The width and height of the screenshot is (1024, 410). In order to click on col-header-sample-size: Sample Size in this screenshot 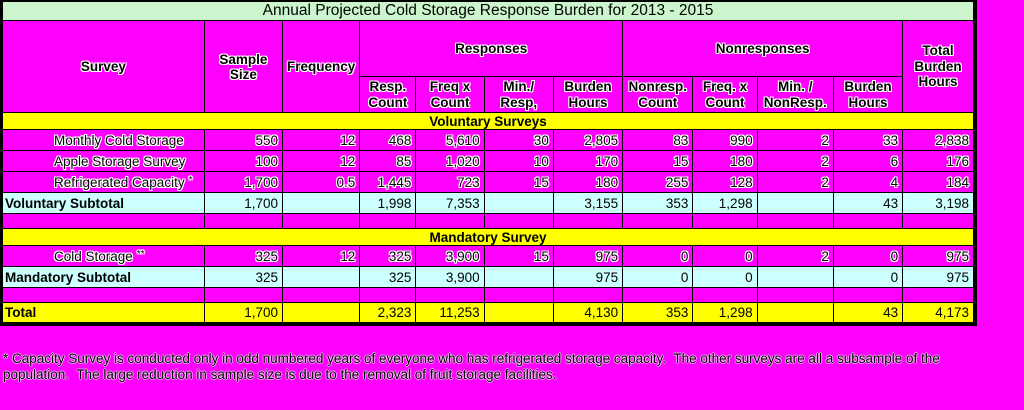, I will do `click(243, 66)`.